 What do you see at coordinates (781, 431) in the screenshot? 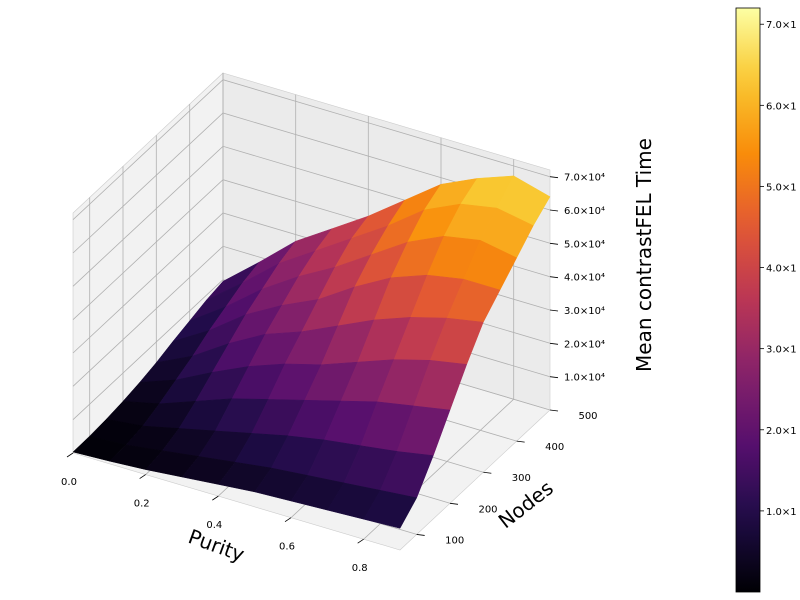
I see `colorbar-tick-label: 2.0×1` at bounding box center [781, 431].